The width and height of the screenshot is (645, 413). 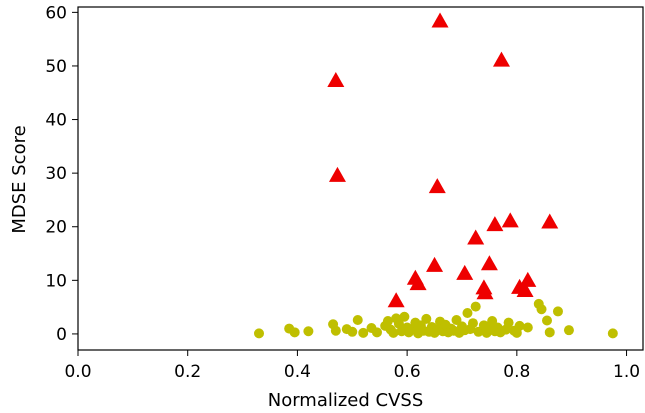 I want to click on x-tick-label: 0.2, so click(x=187, y=372).